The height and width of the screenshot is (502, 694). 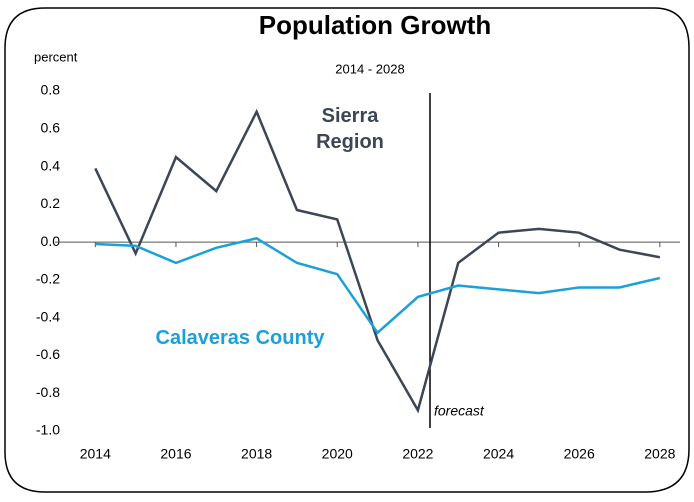 I want to click on chart-title: Population Growth, so click(x=375, y=25).